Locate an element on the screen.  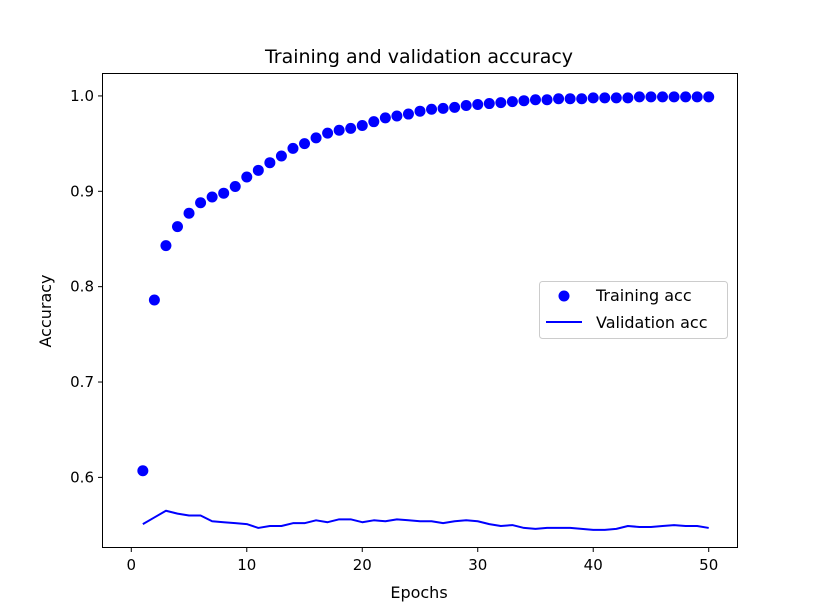
y-tick-label: 0.6 is located at coordinates (82, 477).